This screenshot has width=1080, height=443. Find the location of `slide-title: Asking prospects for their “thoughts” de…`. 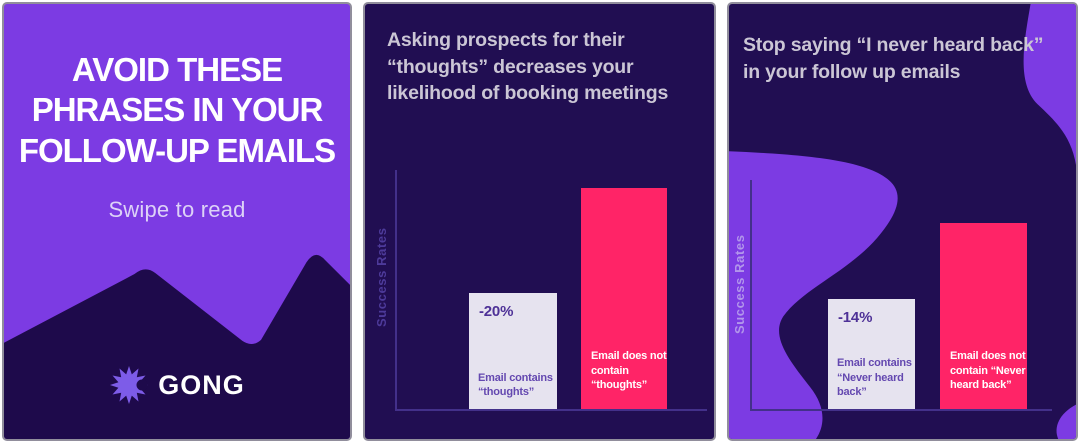

slide-title: Asking prospects for their “thoughts” de… is located at coordinates (544, 67).